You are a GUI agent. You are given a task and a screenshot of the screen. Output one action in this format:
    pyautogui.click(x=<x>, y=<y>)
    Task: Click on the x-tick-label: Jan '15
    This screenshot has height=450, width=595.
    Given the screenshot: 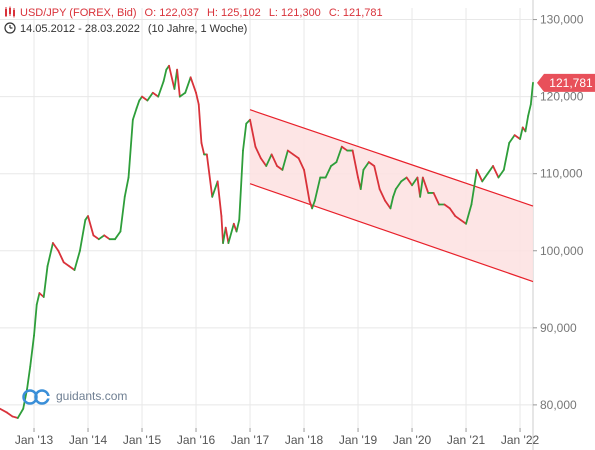 What is the action you would take?
    pyautogui.click(x=142, y=440)
    